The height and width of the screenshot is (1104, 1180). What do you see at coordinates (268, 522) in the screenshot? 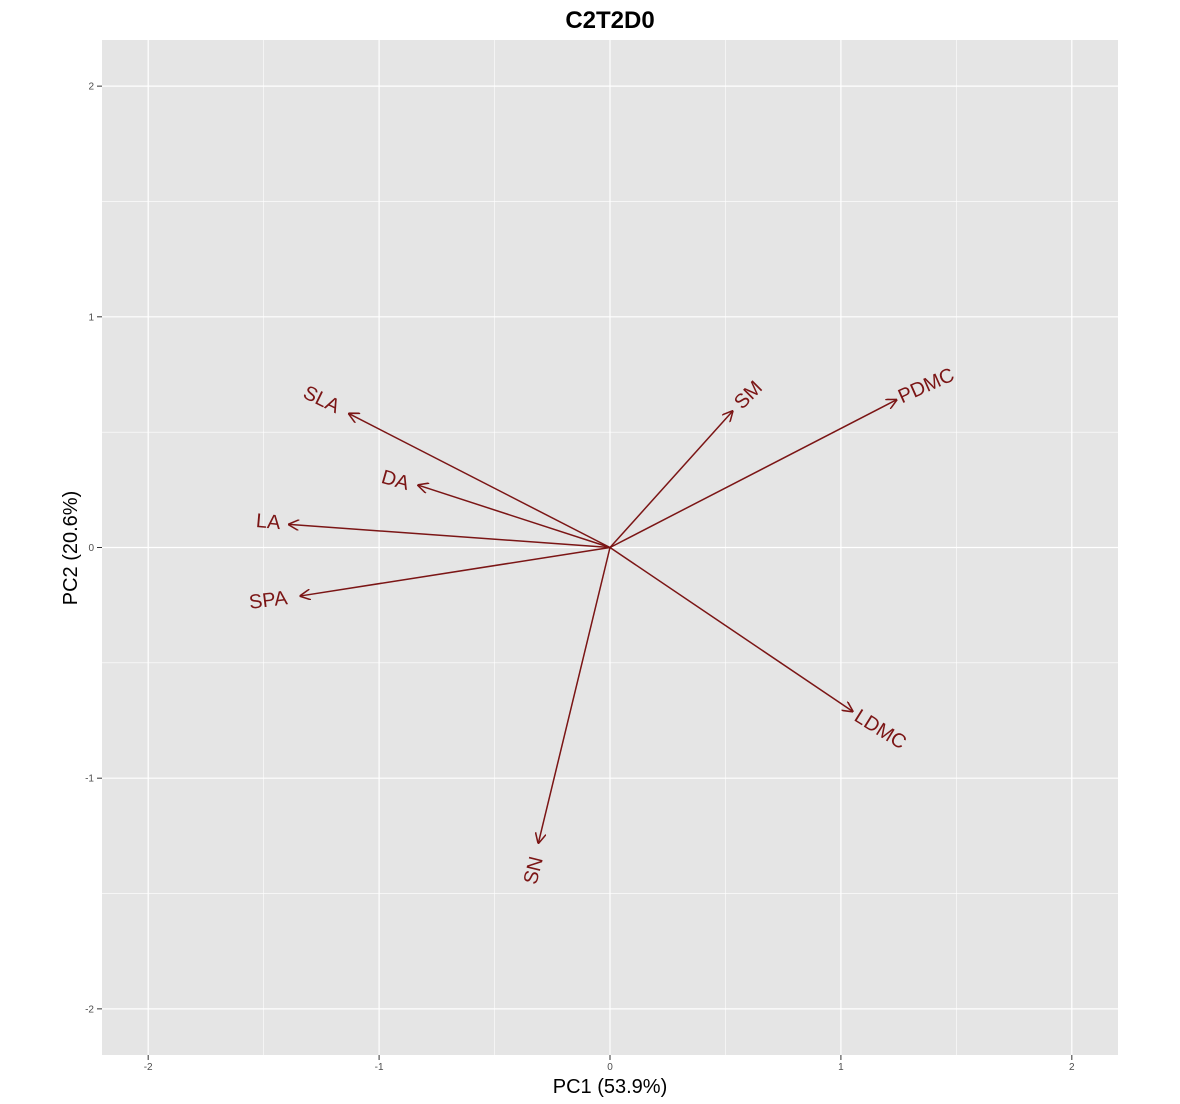
I see `vector-label-la: LA` at bounding box center [268, 522].